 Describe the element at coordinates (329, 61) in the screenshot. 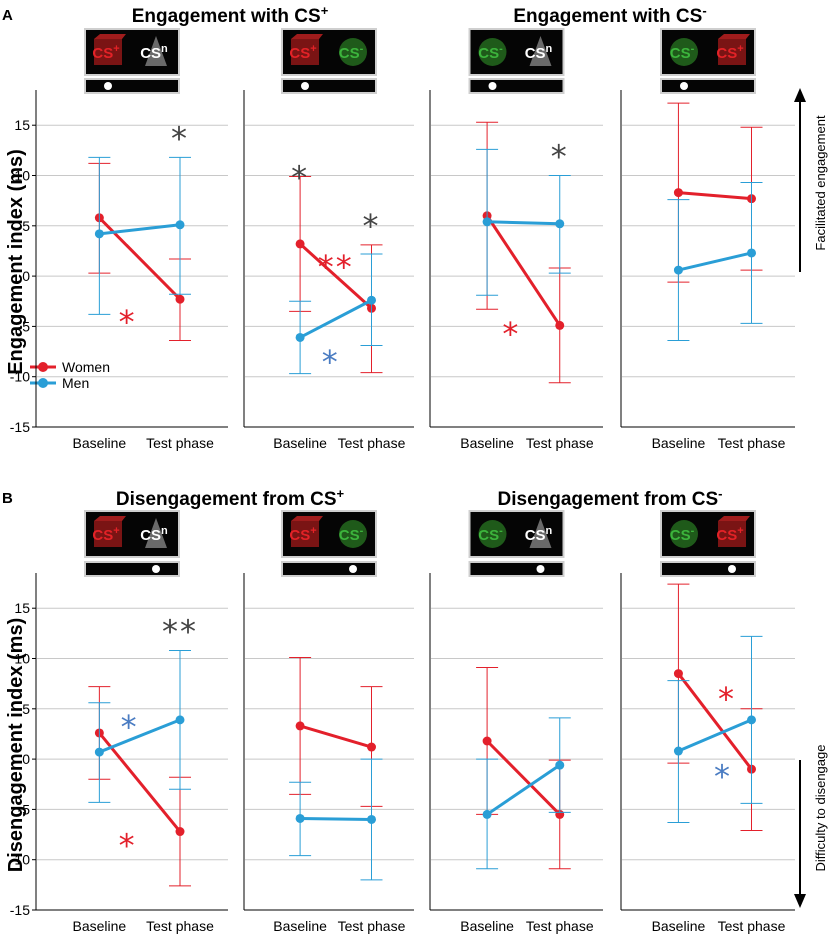

I see `stimulus-icon-a-2: CS+ CS-` at that location.